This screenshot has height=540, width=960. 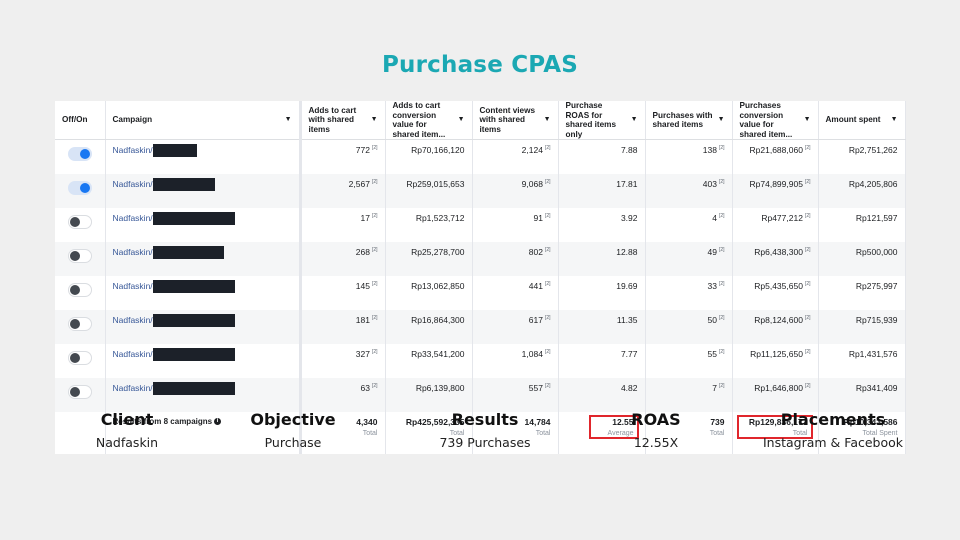 What do you see at coordinates (162, 421) in the screenshot?
I see `totals-label: Results from 8 campaigns` at bounding box center [162, 421].